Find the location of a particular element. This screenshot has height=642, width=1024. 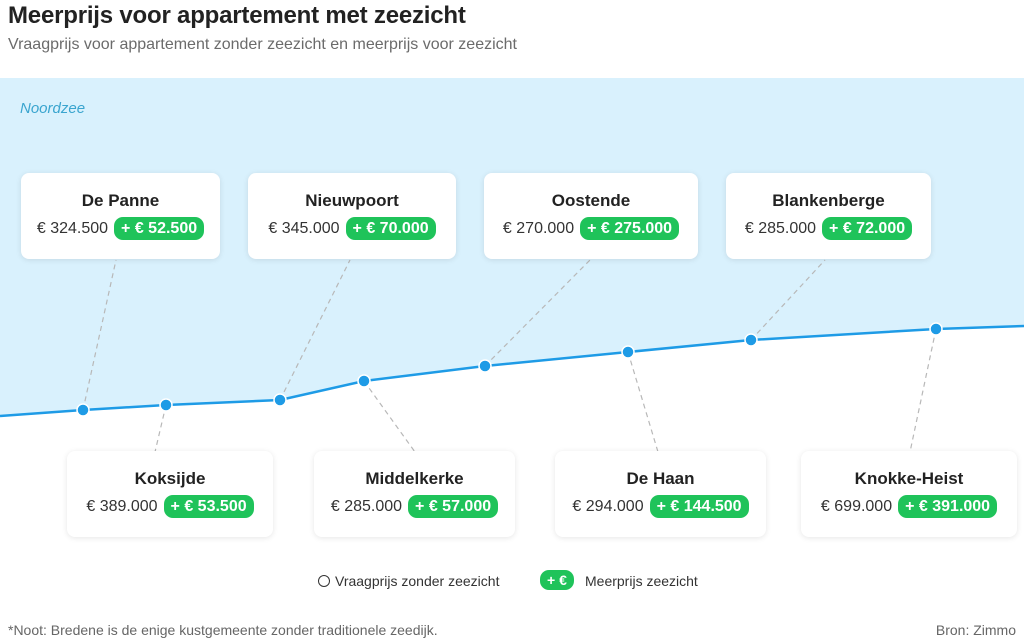

connector-knokke-heist is located at coordinates (923, 390).